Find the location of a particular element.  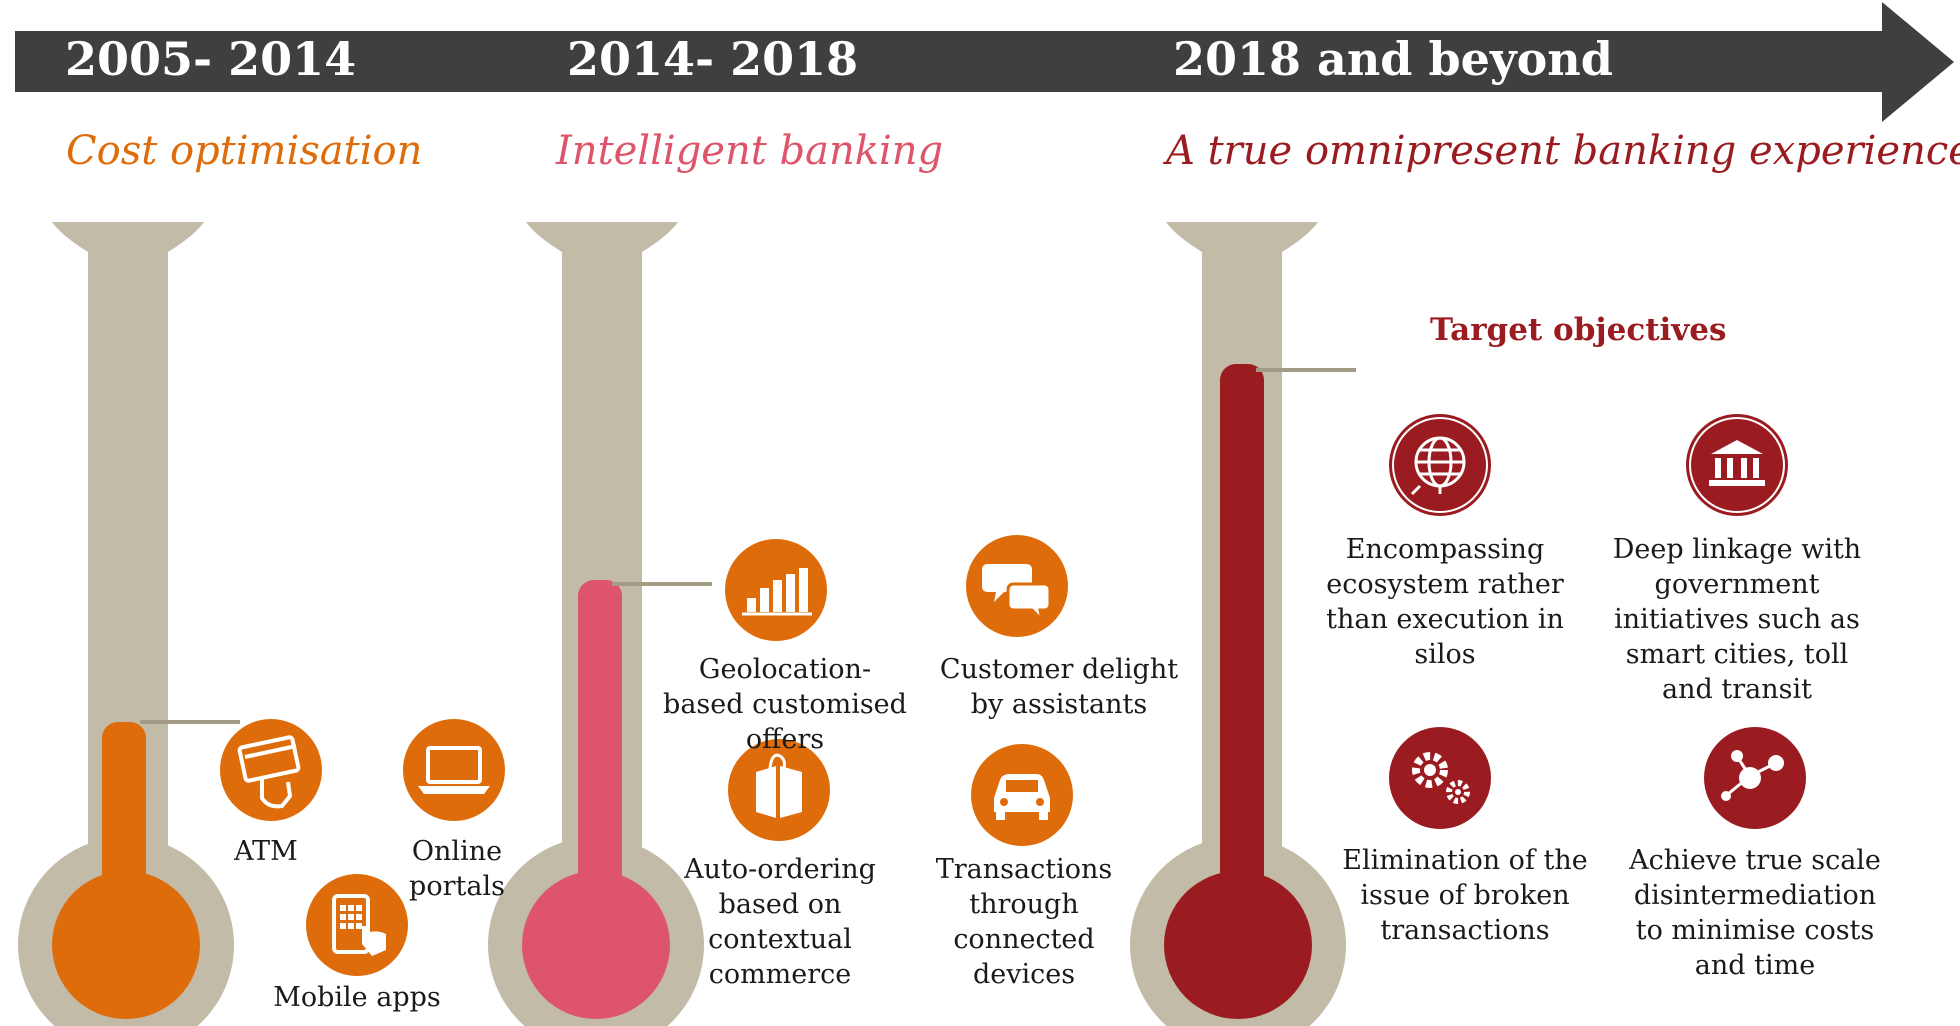

chat-bubbles-icon is located at coordinates (1017, 586).